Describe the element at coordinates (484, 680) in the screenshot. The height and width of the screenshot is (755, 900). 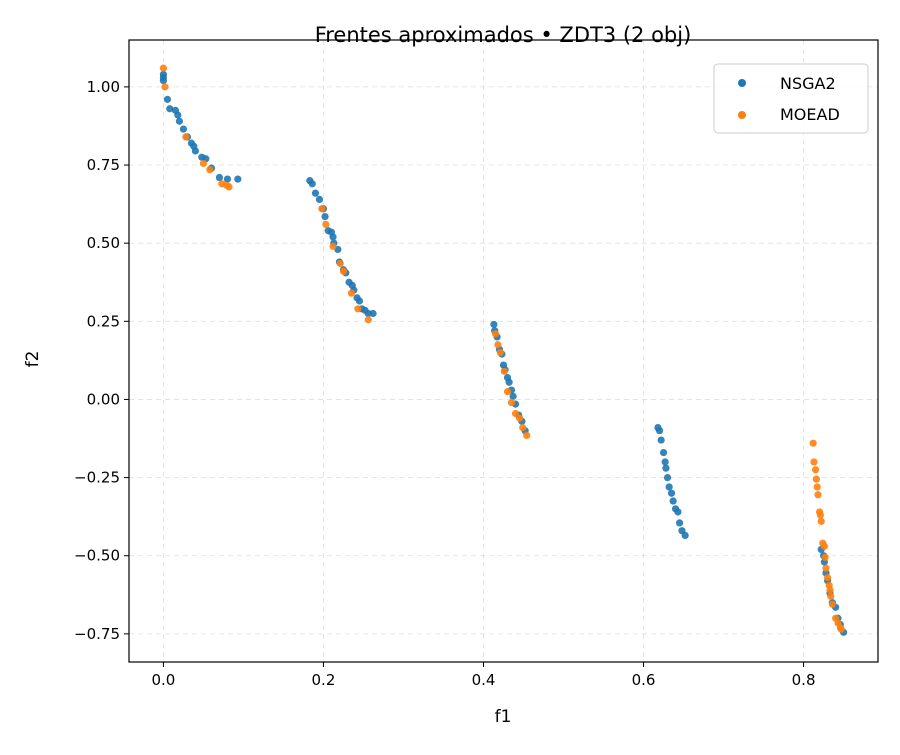
I see `x-tick-label: 0.4` at that location.